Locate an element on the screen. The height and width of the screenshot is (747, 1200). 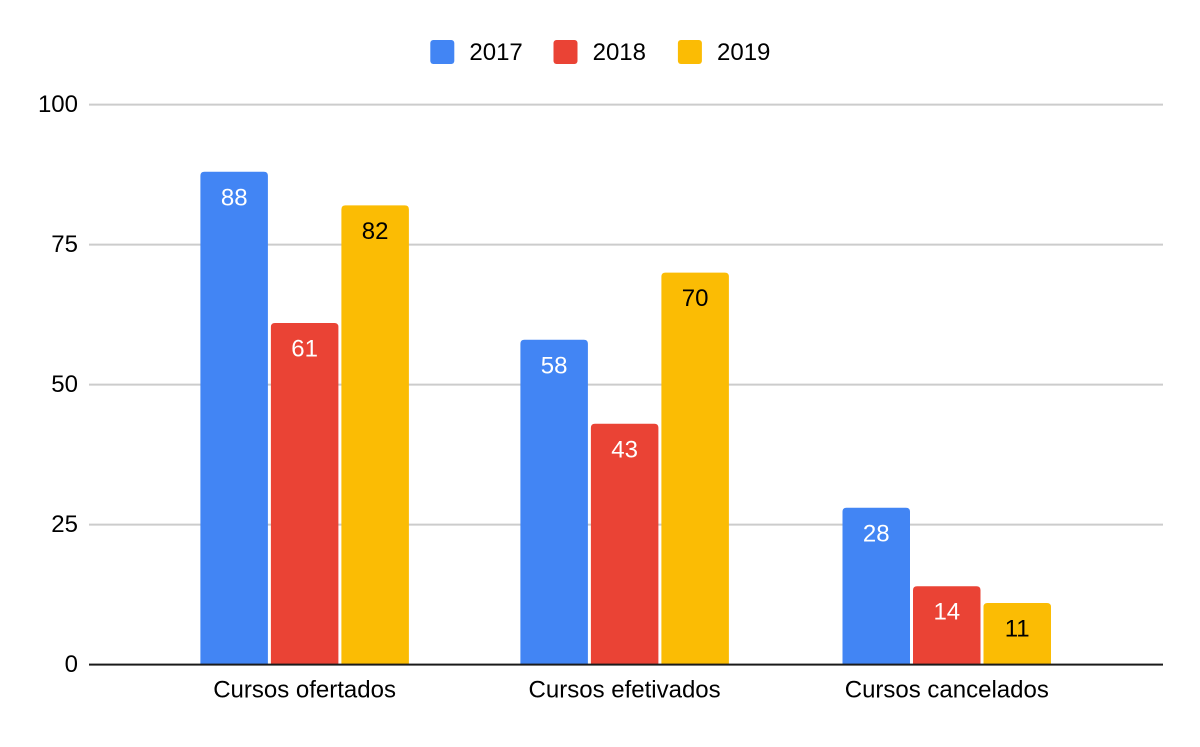
svg-text: Cursos cancelados is located at coordinates (947, 690).